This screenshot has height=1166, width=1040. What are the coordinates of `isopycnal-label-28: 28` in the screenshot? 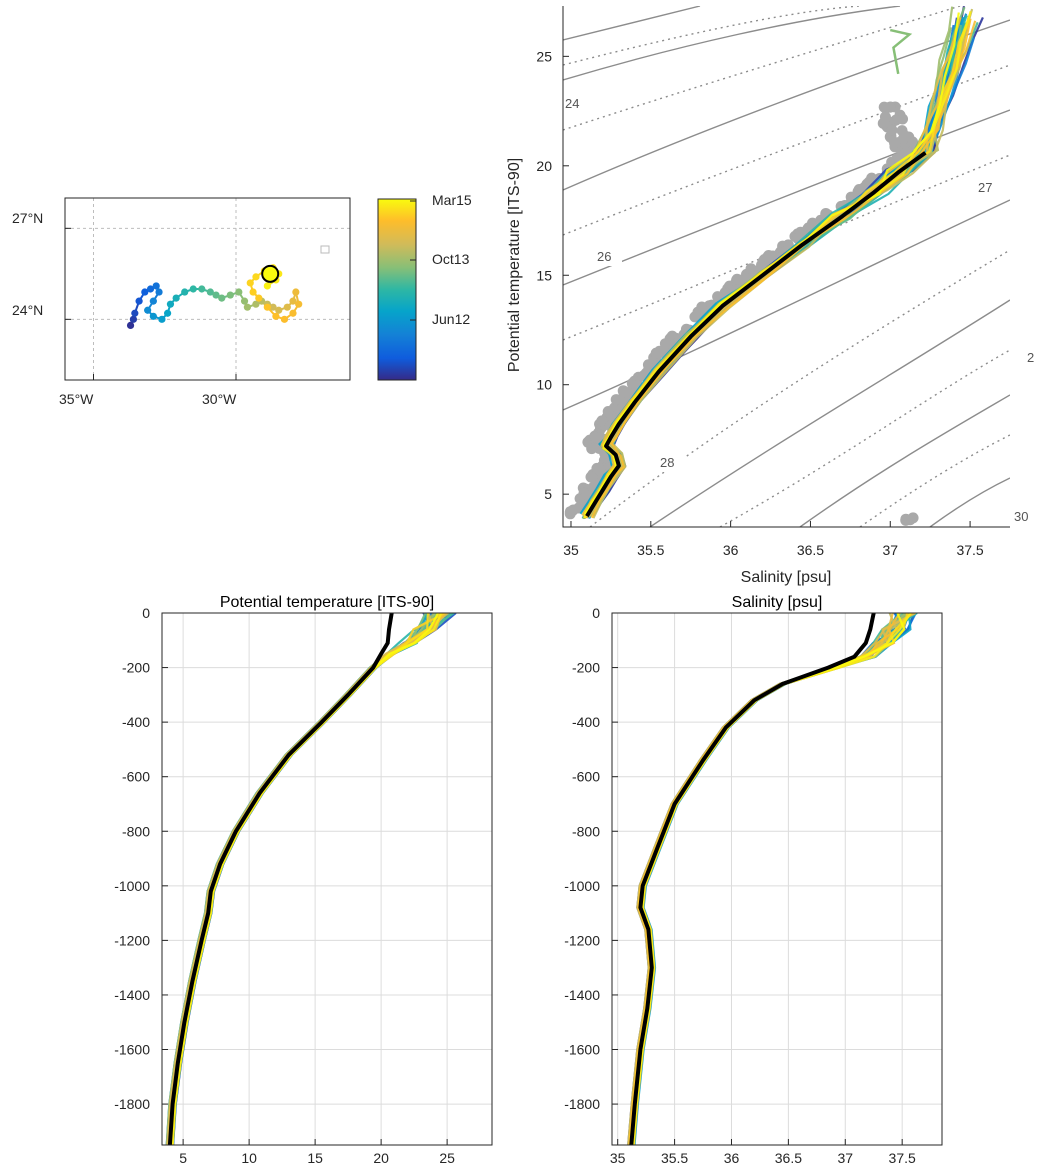 It's located at (667, 462).